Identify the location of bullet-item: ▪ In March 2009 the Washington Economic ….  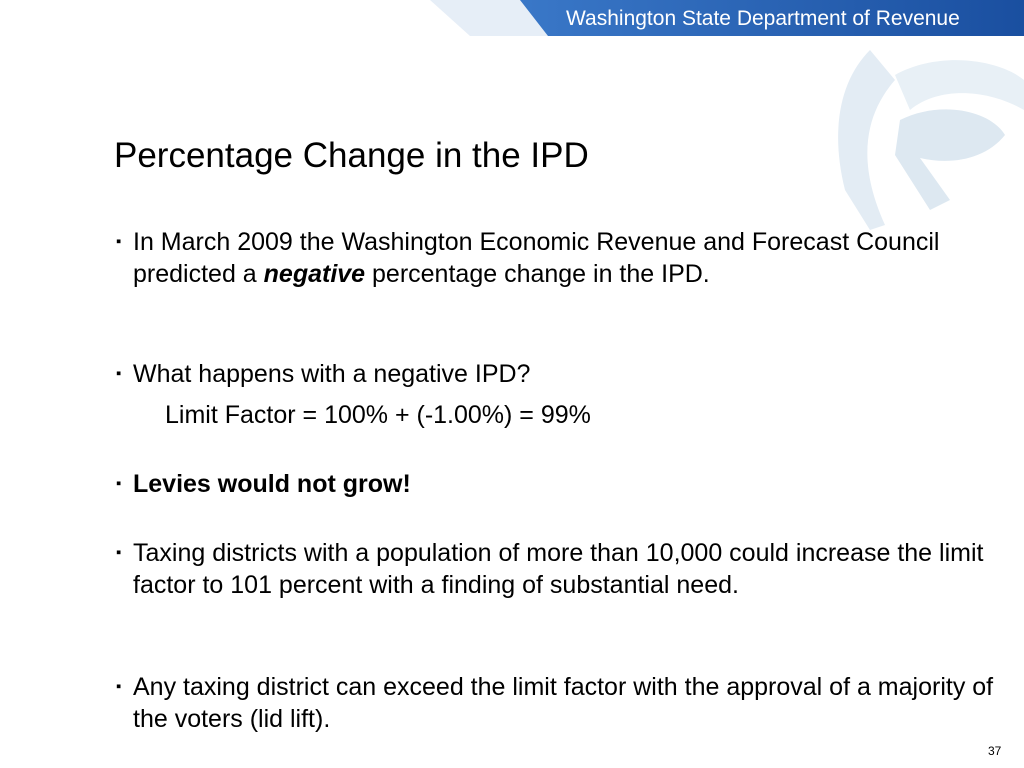
(556, 258).